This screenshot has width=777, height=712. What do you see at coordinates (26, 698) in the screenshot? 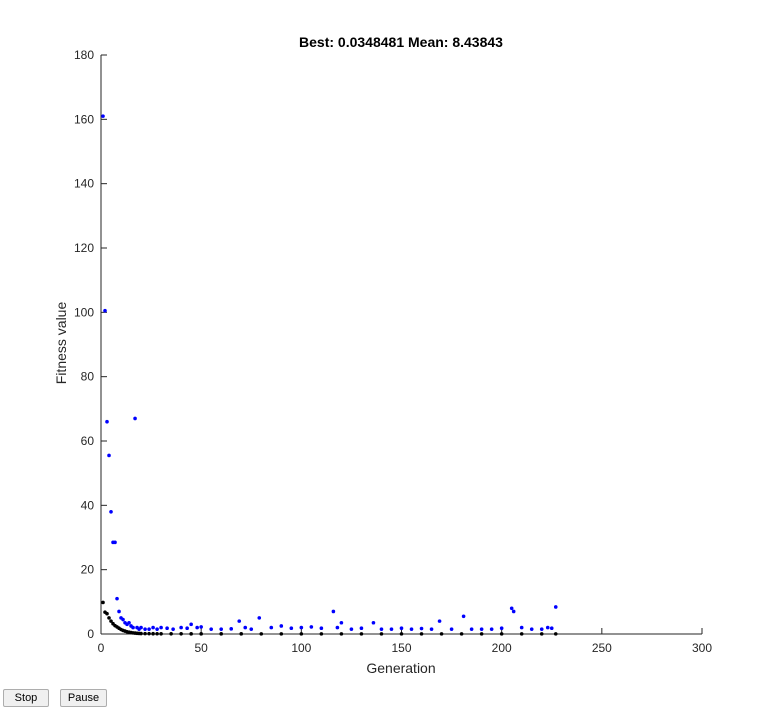
I see `stop-button: Stop` at bounding box center [26, 698].